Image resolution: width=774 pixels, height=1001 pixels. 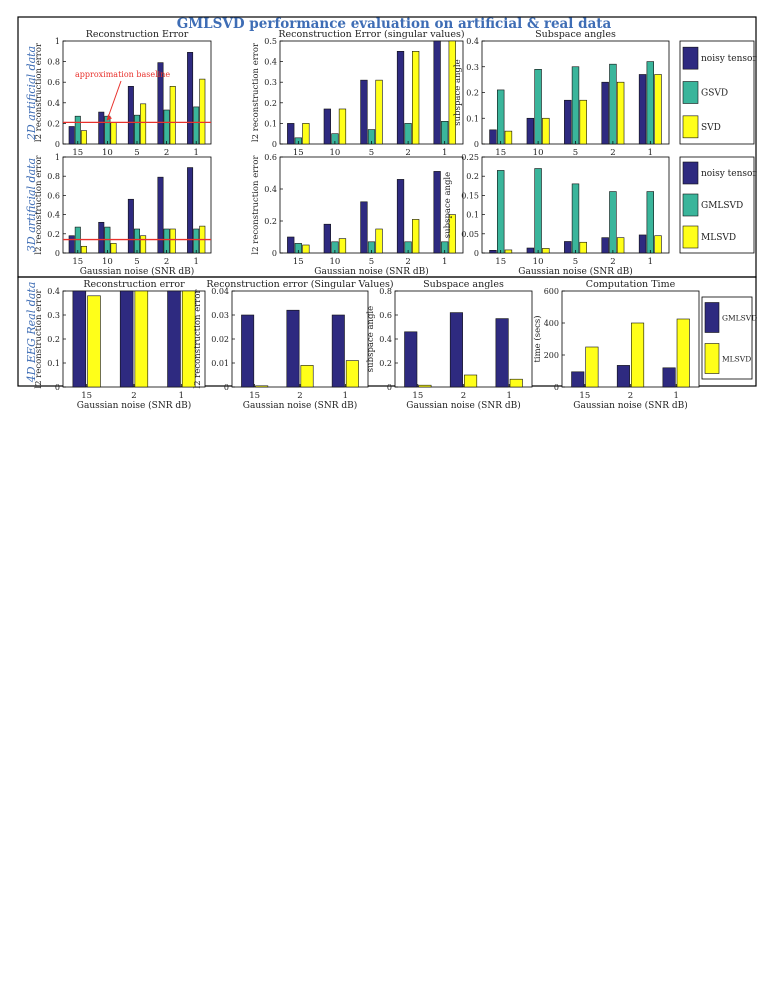 What do you see at coordinates (270, 189) in the screenshot?
I see `y-tick-label: 0.4` at bounding box center [270, 189].